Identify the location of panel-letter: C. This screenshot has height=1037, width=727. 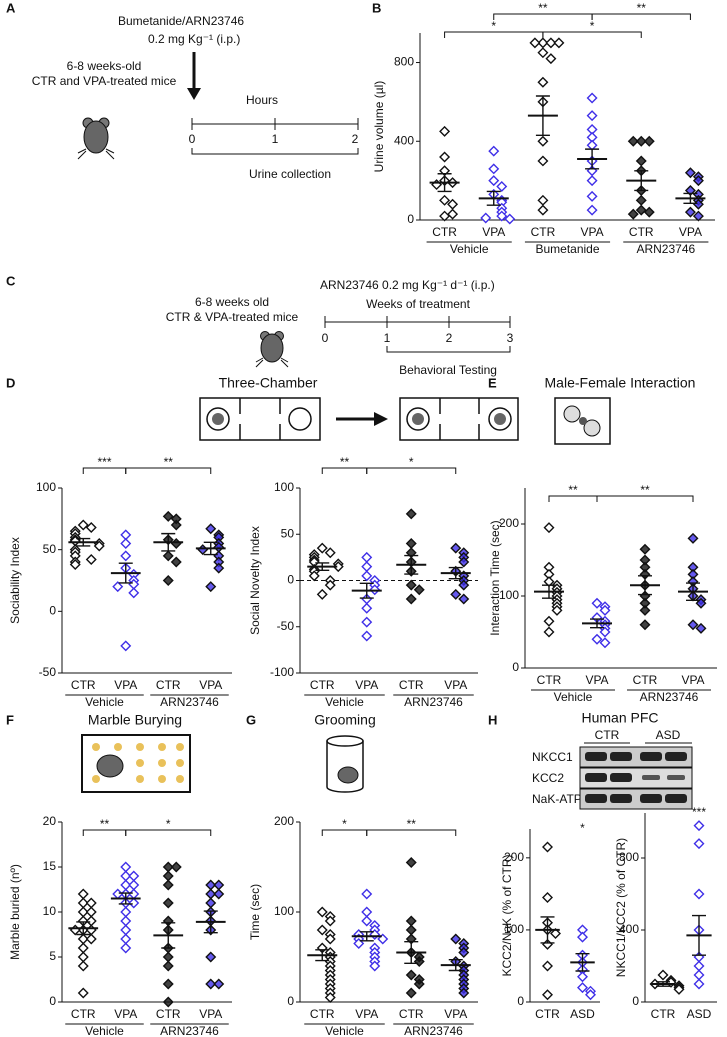
(11, 280).